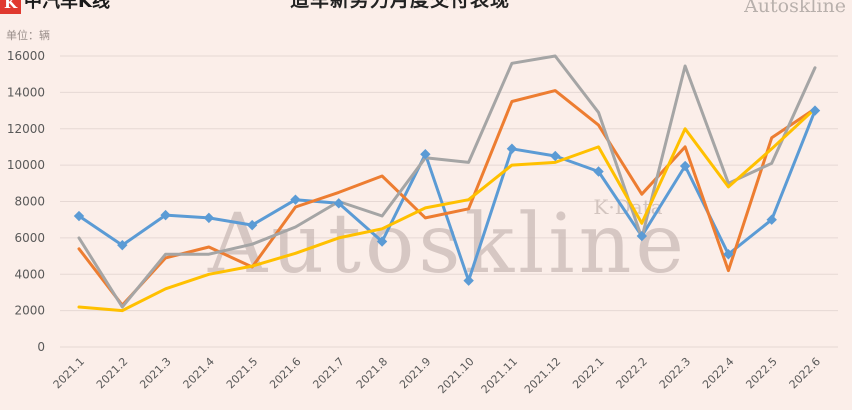 The height and width of the screenshot is (410, 852). Describe the element at coordinates (26, 92) in the screenshot. I see `y-tick-label: 14000` at that location.